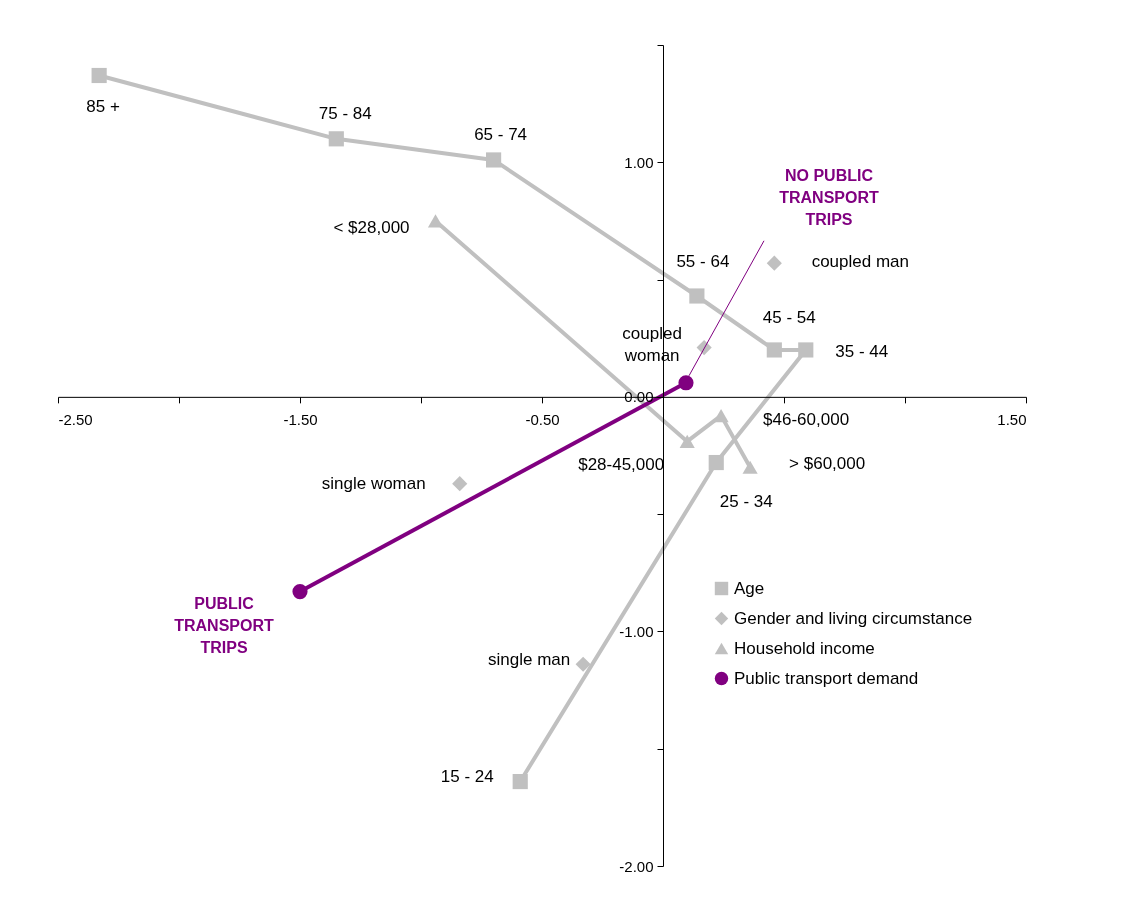 This screenshot has width=1143, height=903. What do you see at coordinates (1012, 420) in the screenshot?
I see `x-tick-label: 1.50` at bounding box center [1012, 420].